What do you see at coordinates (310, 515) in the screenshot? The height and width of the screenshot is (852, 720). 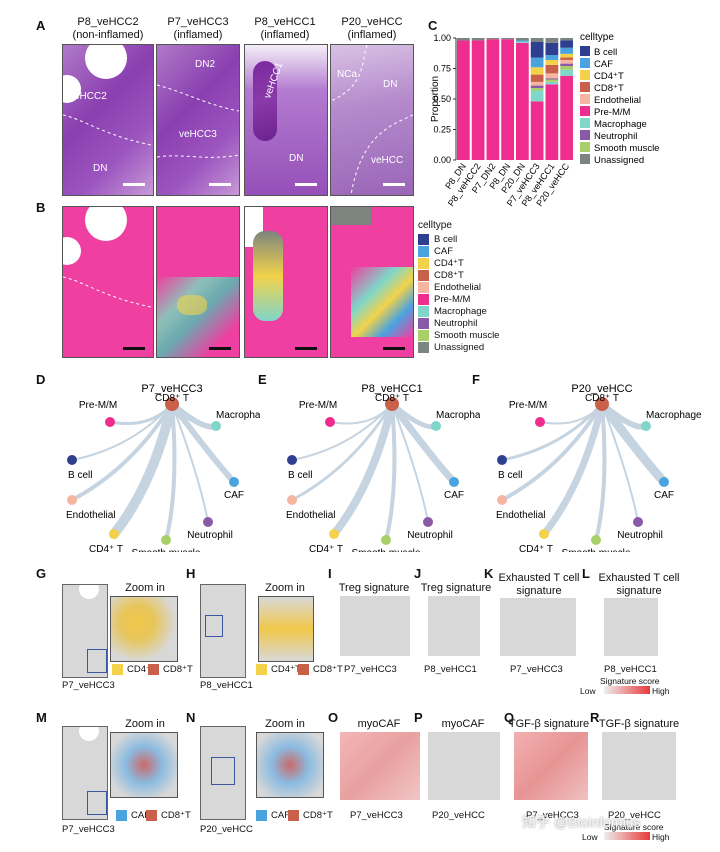 I see `node-label-endothelial: Endothelial` at bounding box center [310, 515].